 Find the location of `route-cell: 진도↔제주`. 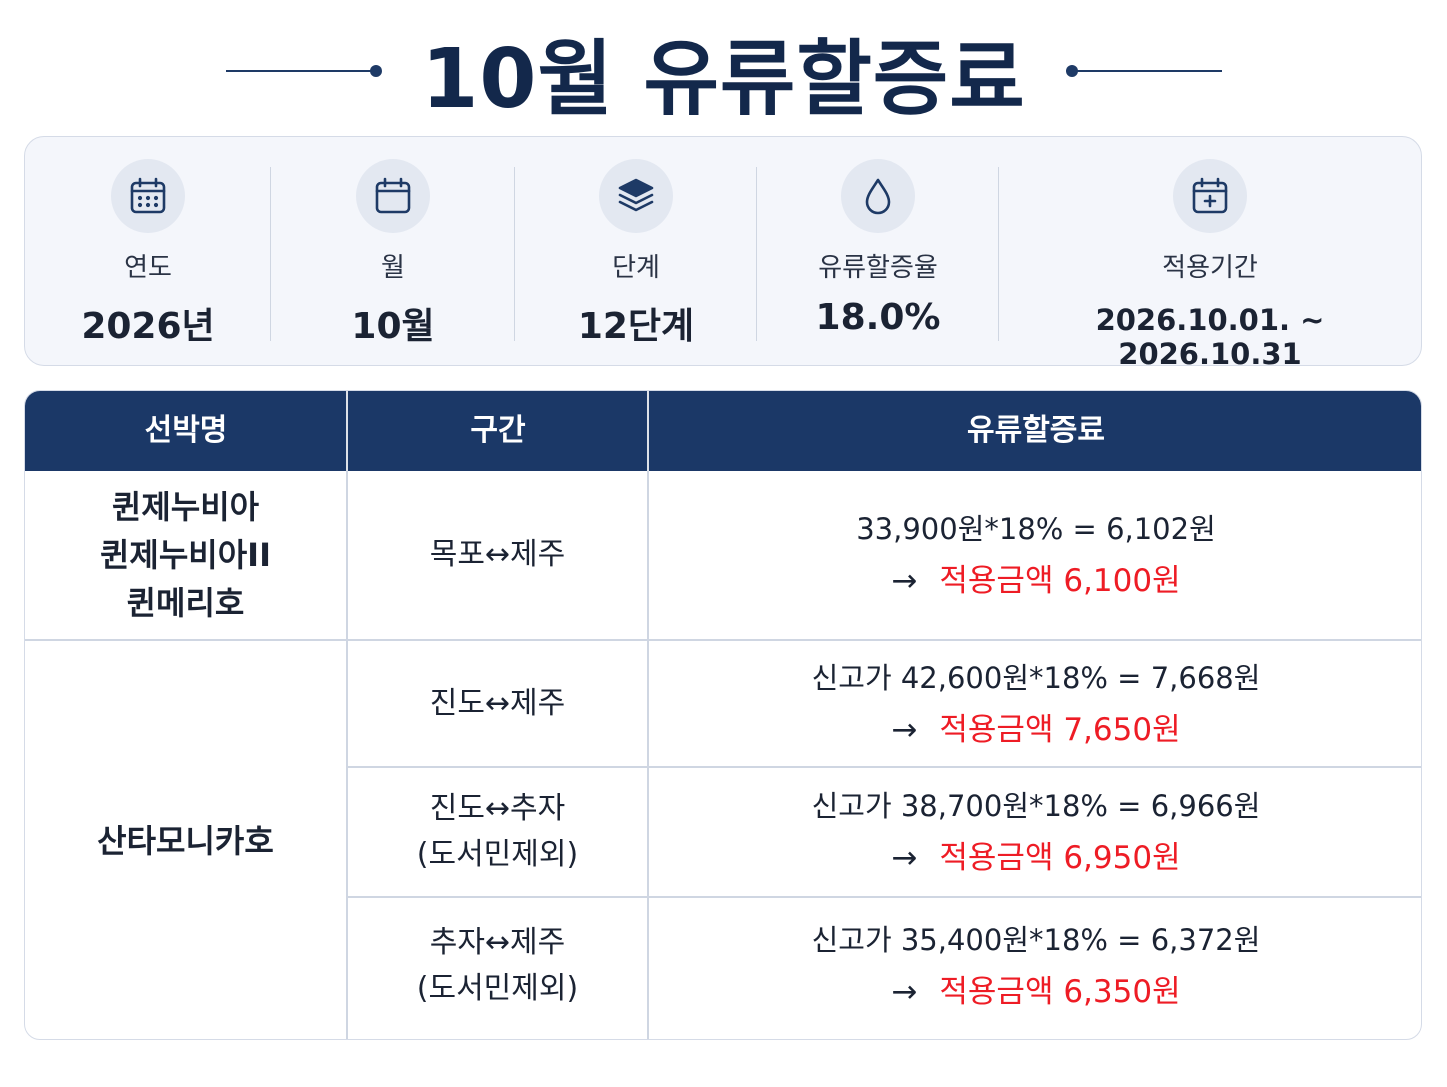

route-cell: 진도↔제주 is located at coordinates (497, 703).